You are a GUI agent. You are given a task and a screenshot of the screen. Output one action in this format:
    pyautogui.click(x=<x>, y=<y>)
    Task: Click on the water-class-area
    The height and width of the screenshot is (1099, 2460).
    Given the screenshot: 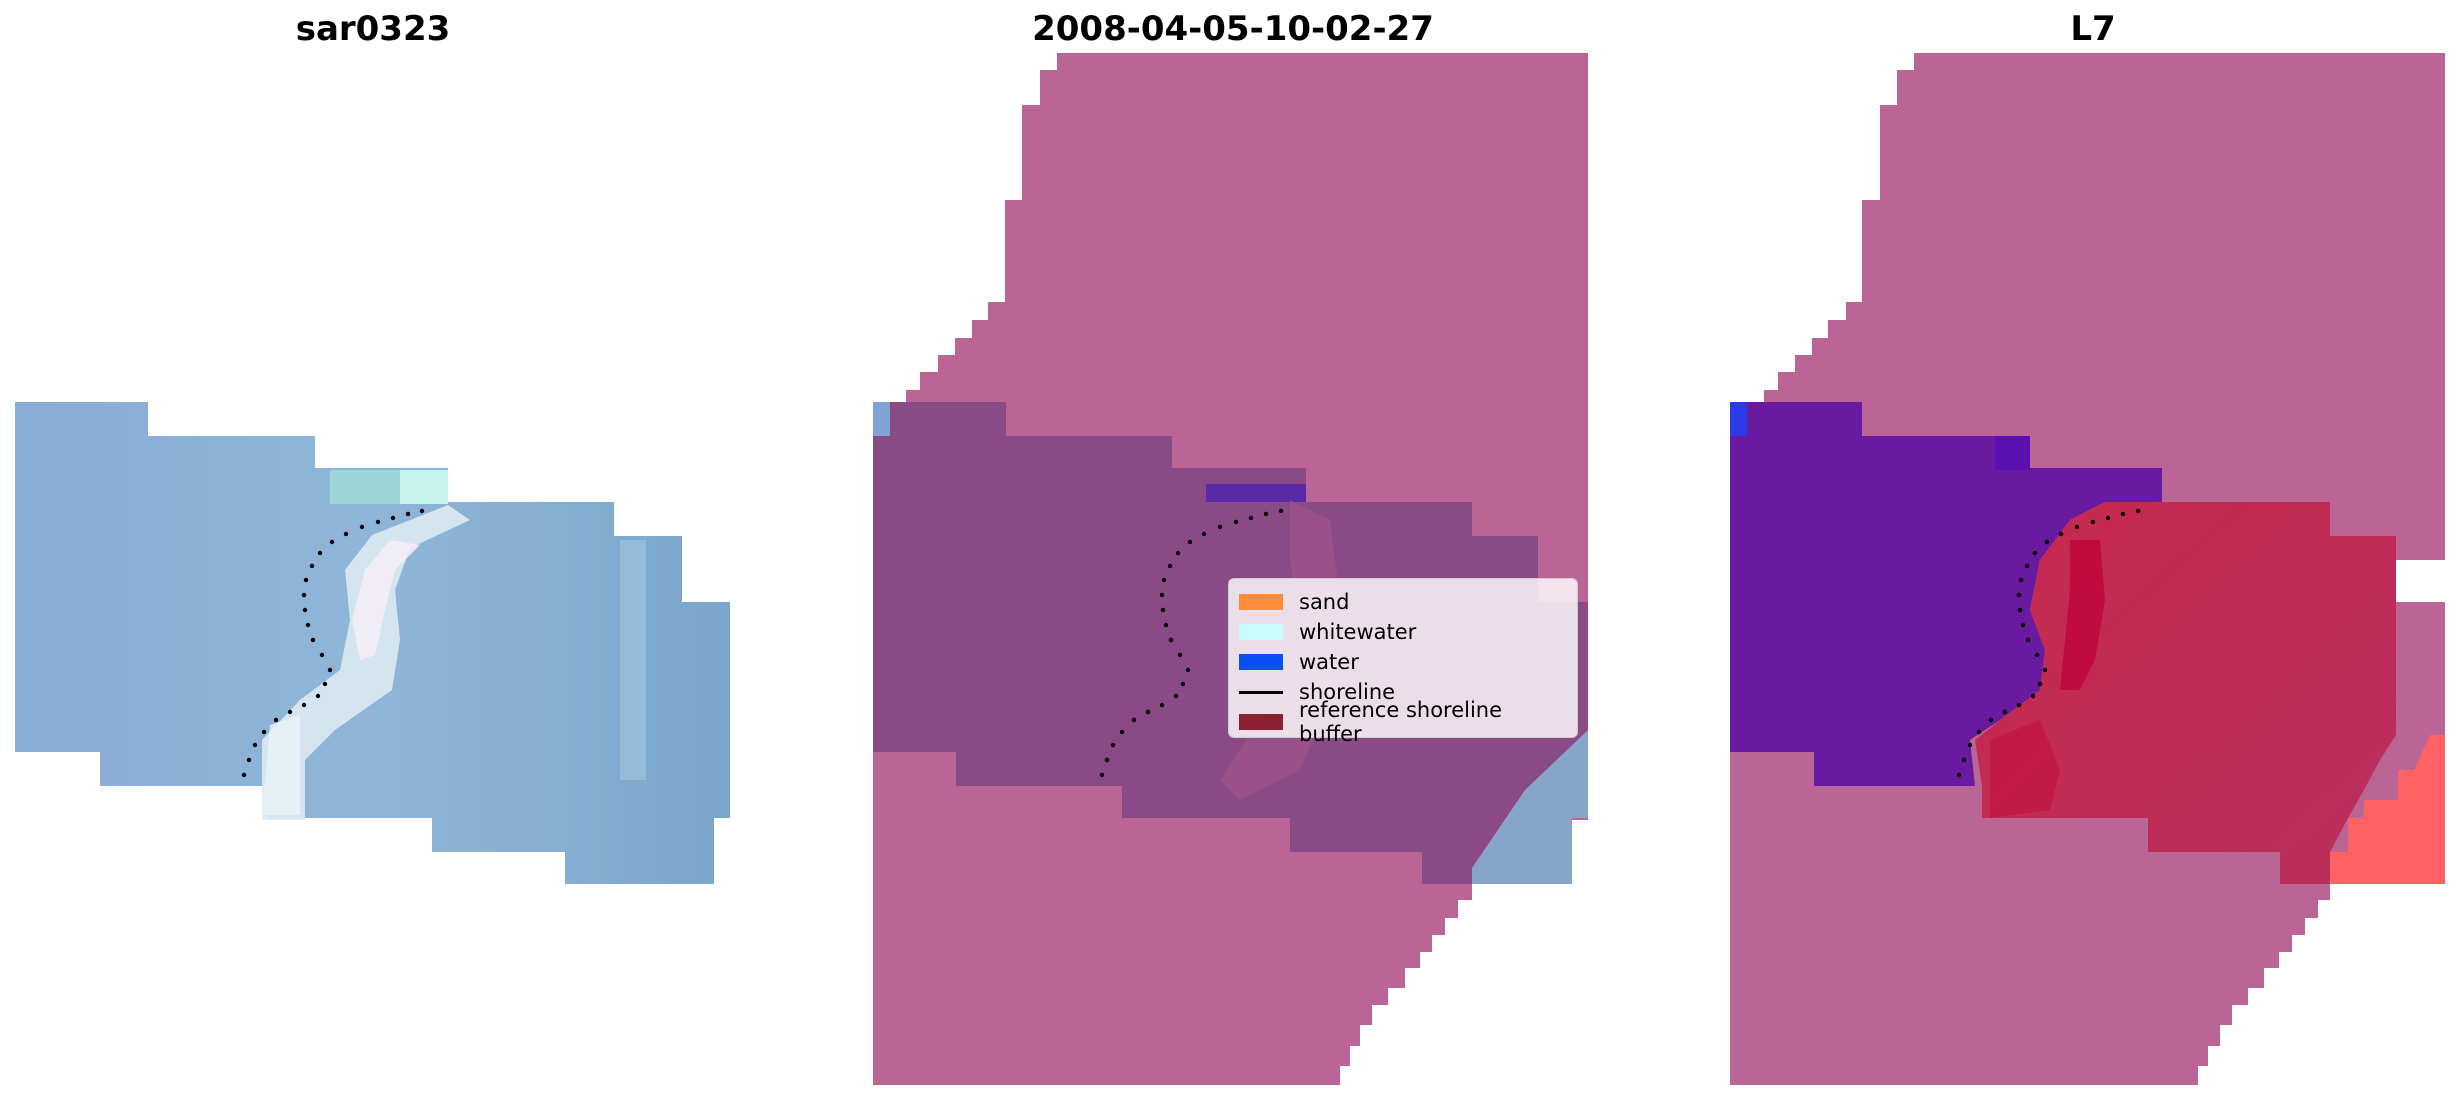 What is the action you would take?
    pyautogui.click(x=1946, y=594)
    